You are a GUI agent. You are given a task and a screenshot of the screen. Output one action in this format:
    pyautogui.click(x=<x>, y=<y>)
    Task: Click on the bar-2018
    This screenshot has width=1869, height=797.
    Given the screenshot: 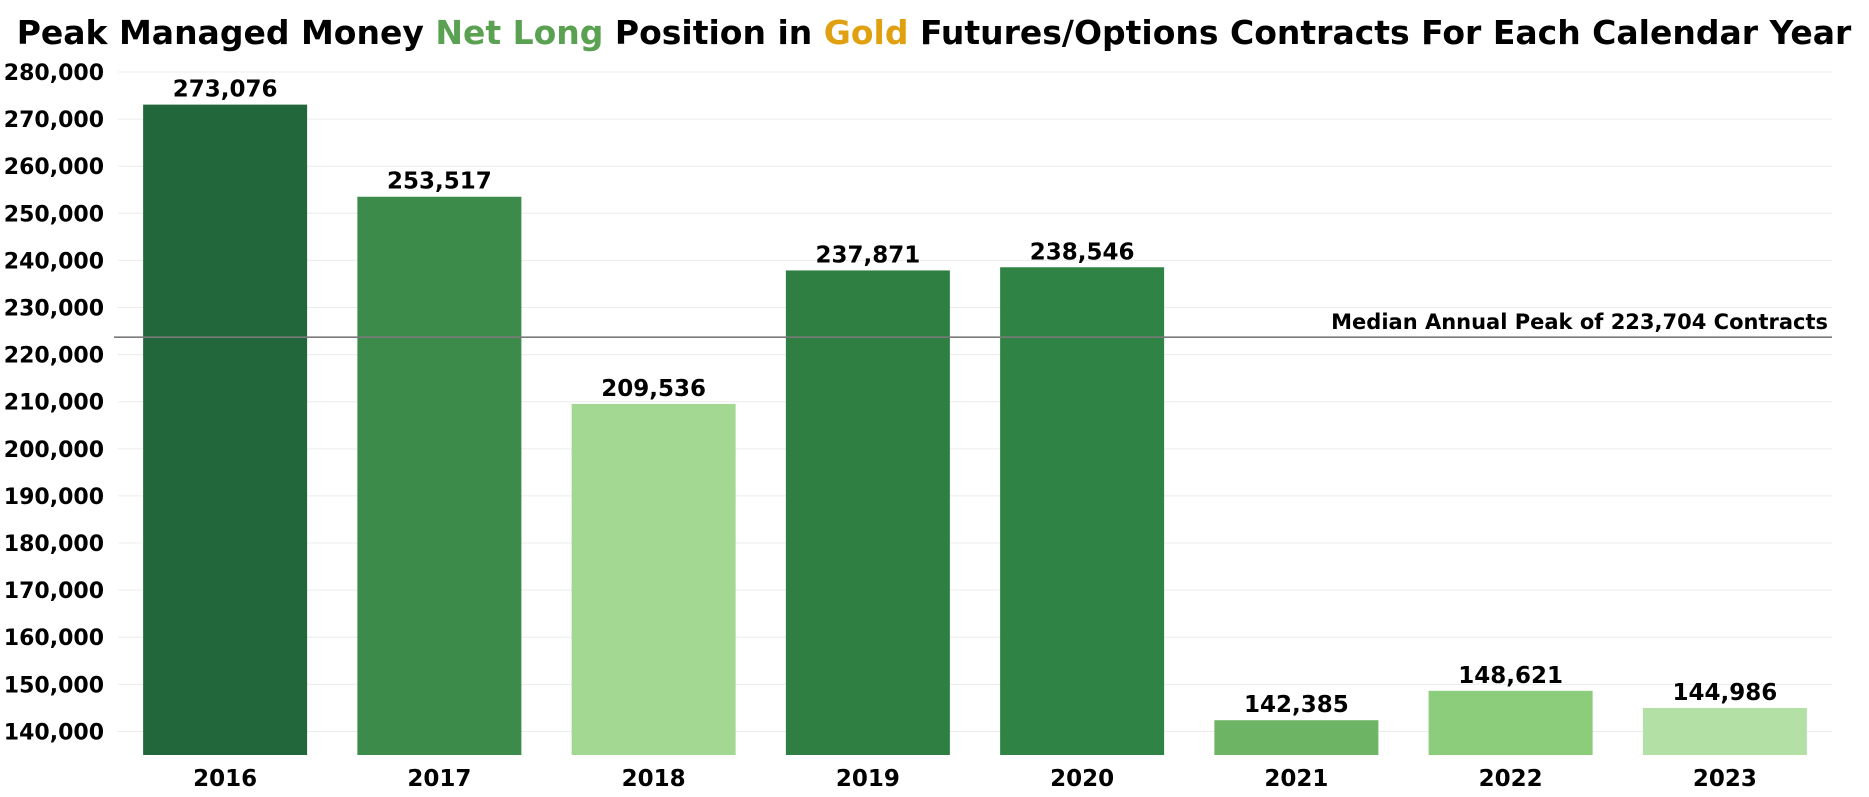 What is the action you would take?
    pyautogui.click(x=653, y=579)
    